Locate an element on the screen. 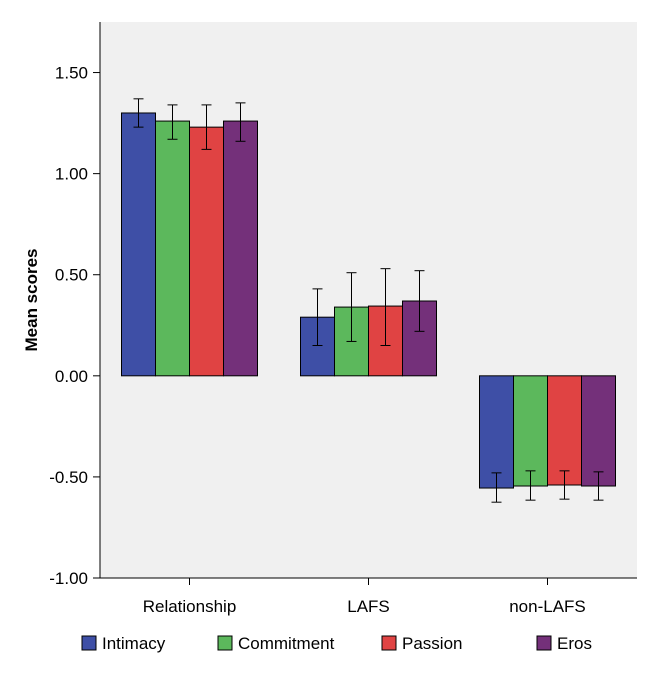 The height and width of the screenshot is (688, 656). y-tick-label: 1.00 is located at coordinates (71, 174).